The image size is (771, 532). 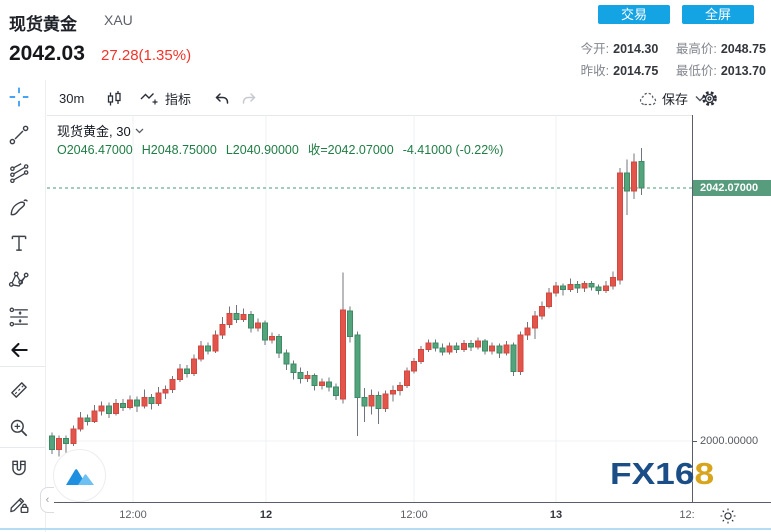 I want to click on toolbar-separator, so click(x=22, y=447).